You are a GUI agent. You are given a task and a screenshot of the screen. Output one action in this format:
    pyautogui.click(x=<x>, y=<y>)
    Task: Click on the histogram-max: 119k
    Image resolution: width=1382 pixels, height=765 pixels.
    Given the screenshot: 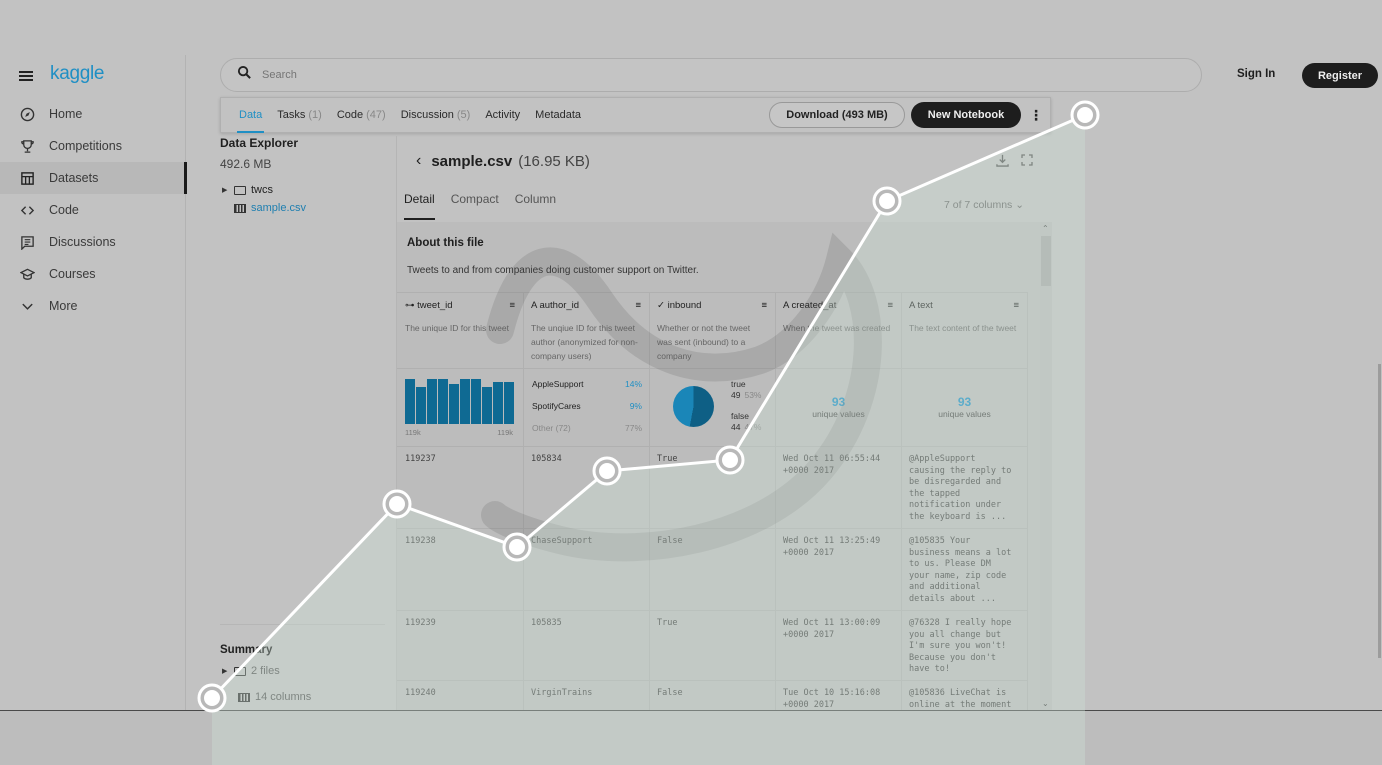 What is the action you would take?
    pyautogui.click(x=505, y=432)
    